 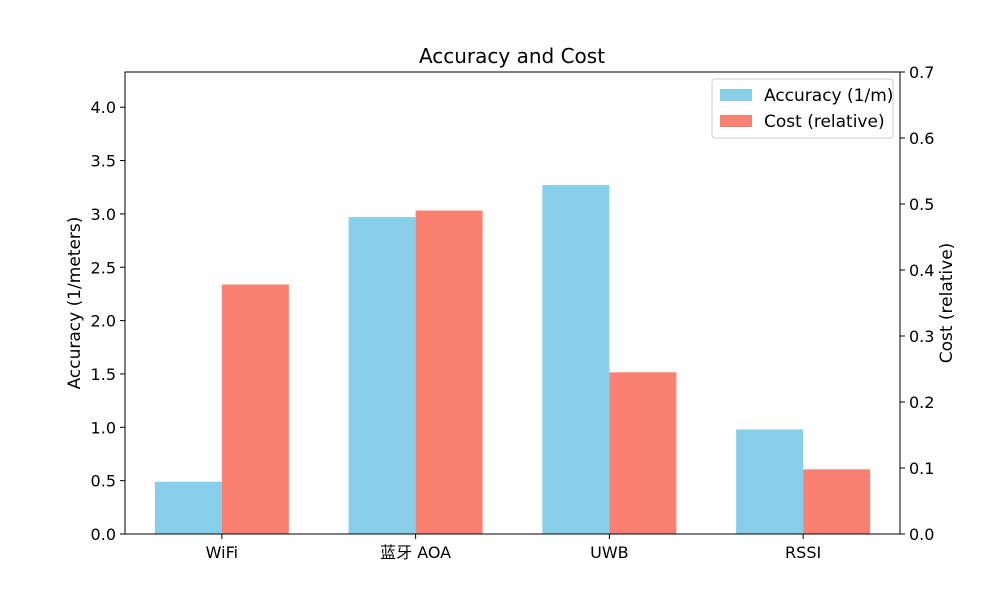 I want to click on legend-box, so click(x=802, y=108).